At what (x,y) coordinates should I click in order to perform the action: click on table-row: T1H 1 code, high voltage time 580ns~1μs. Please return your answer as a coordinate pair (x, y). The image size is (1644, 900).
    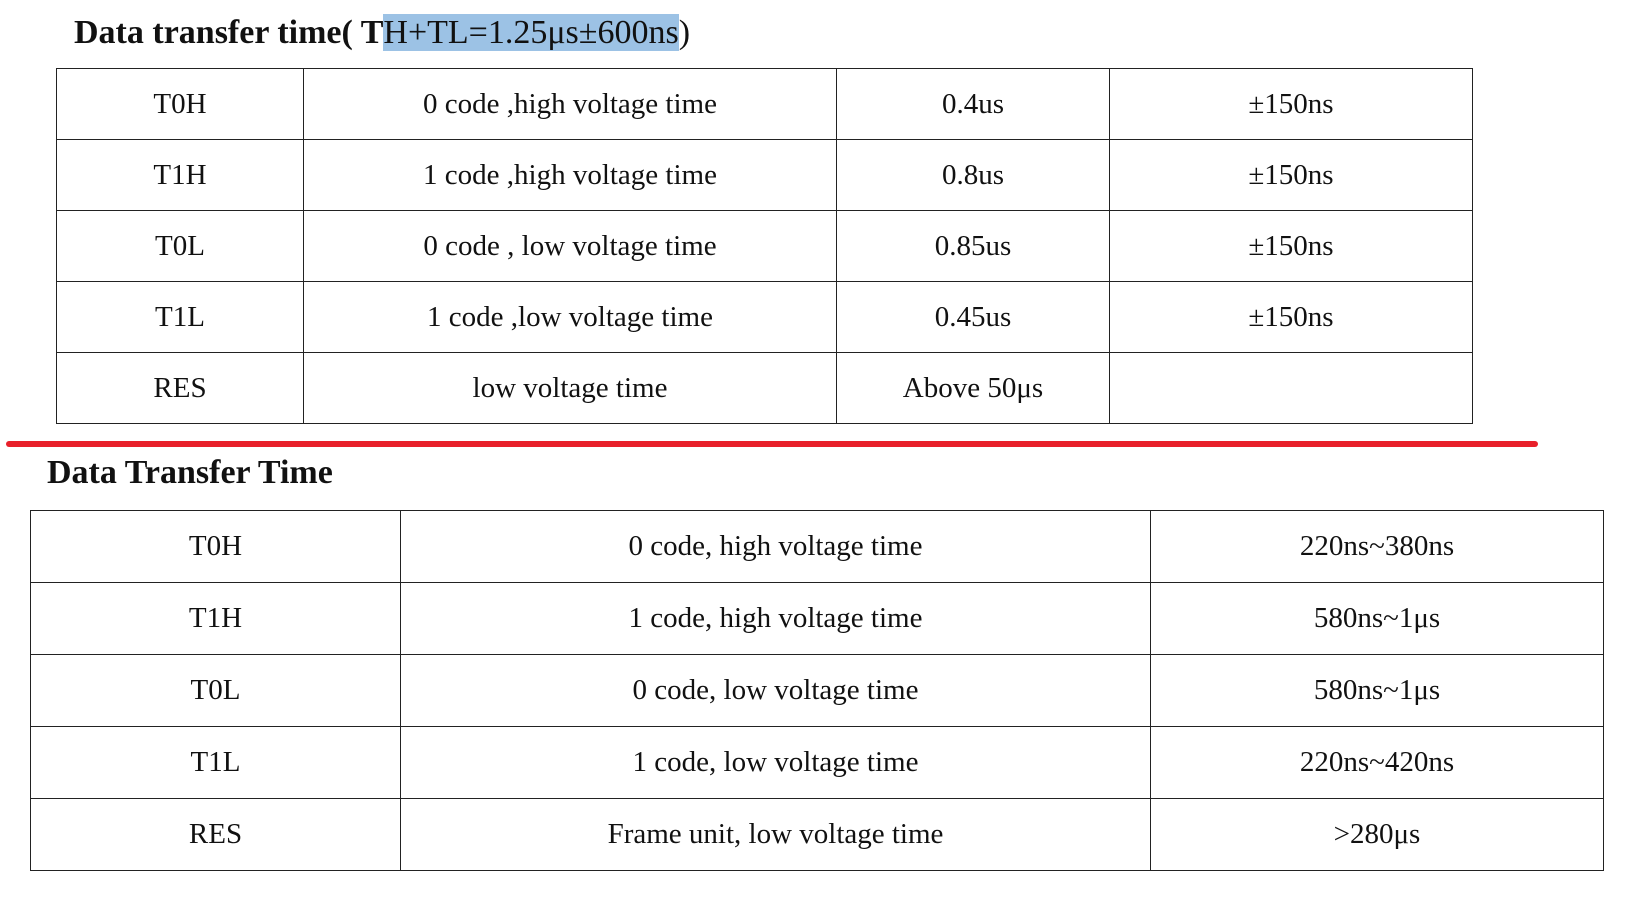
    Looking at the image, I should click on (817, 618).